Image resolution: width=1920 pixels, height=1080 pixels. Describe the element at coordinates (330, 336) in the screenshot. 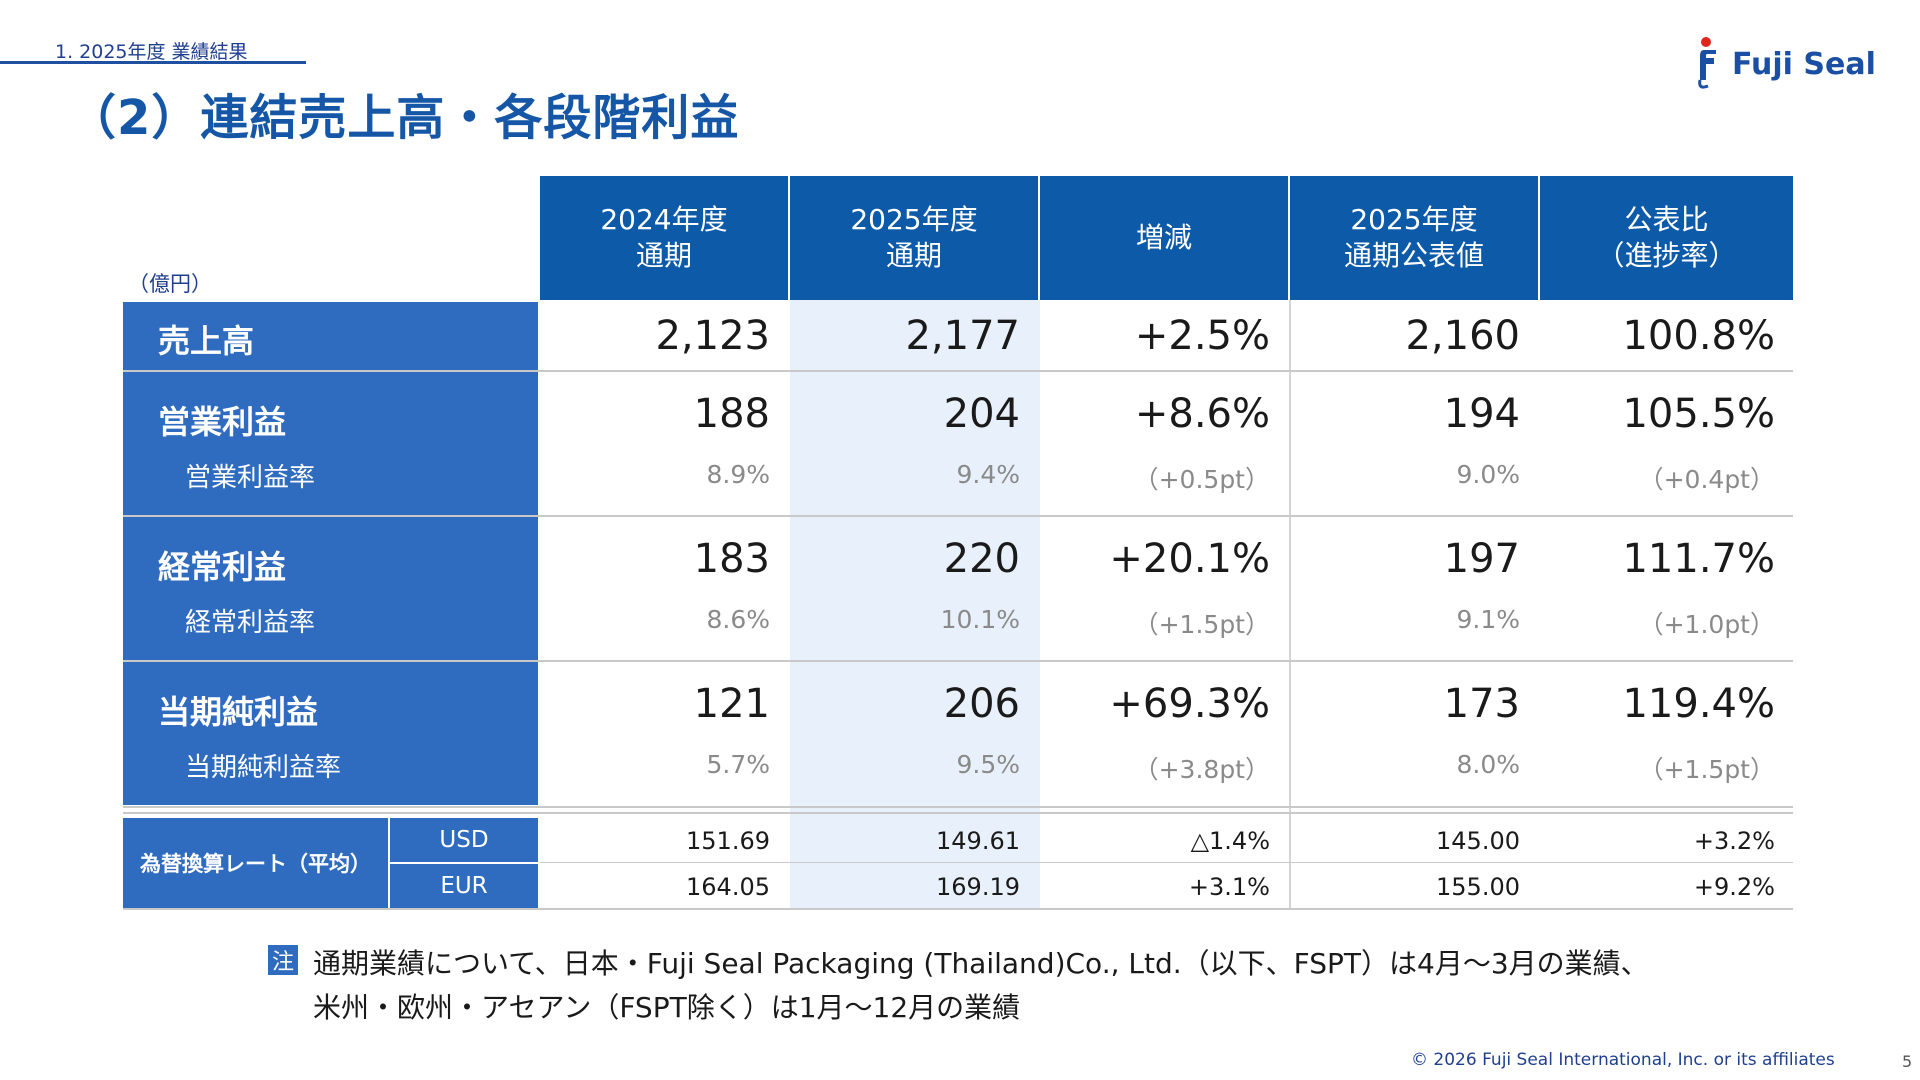

I see `row-label-sales: 売上高` at that location.